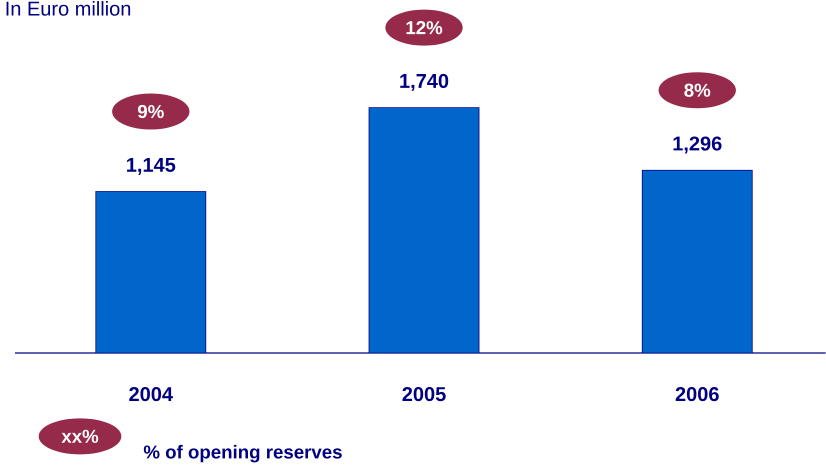 The height and width of the screenshot is (471, 826). Describe the element at coordinates (68, 8) in the screenshot. I see `chart-subtitle: In Euro million` at that location.